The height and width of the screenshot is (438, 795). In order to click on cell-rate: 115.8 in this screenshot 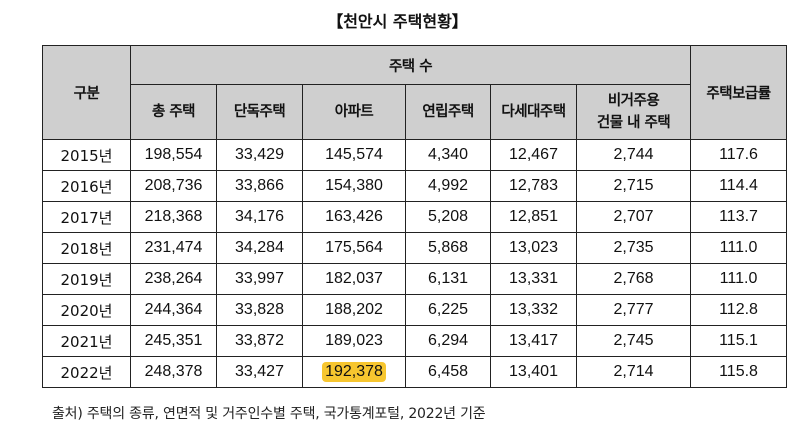, I will do `click(739, 372)`.